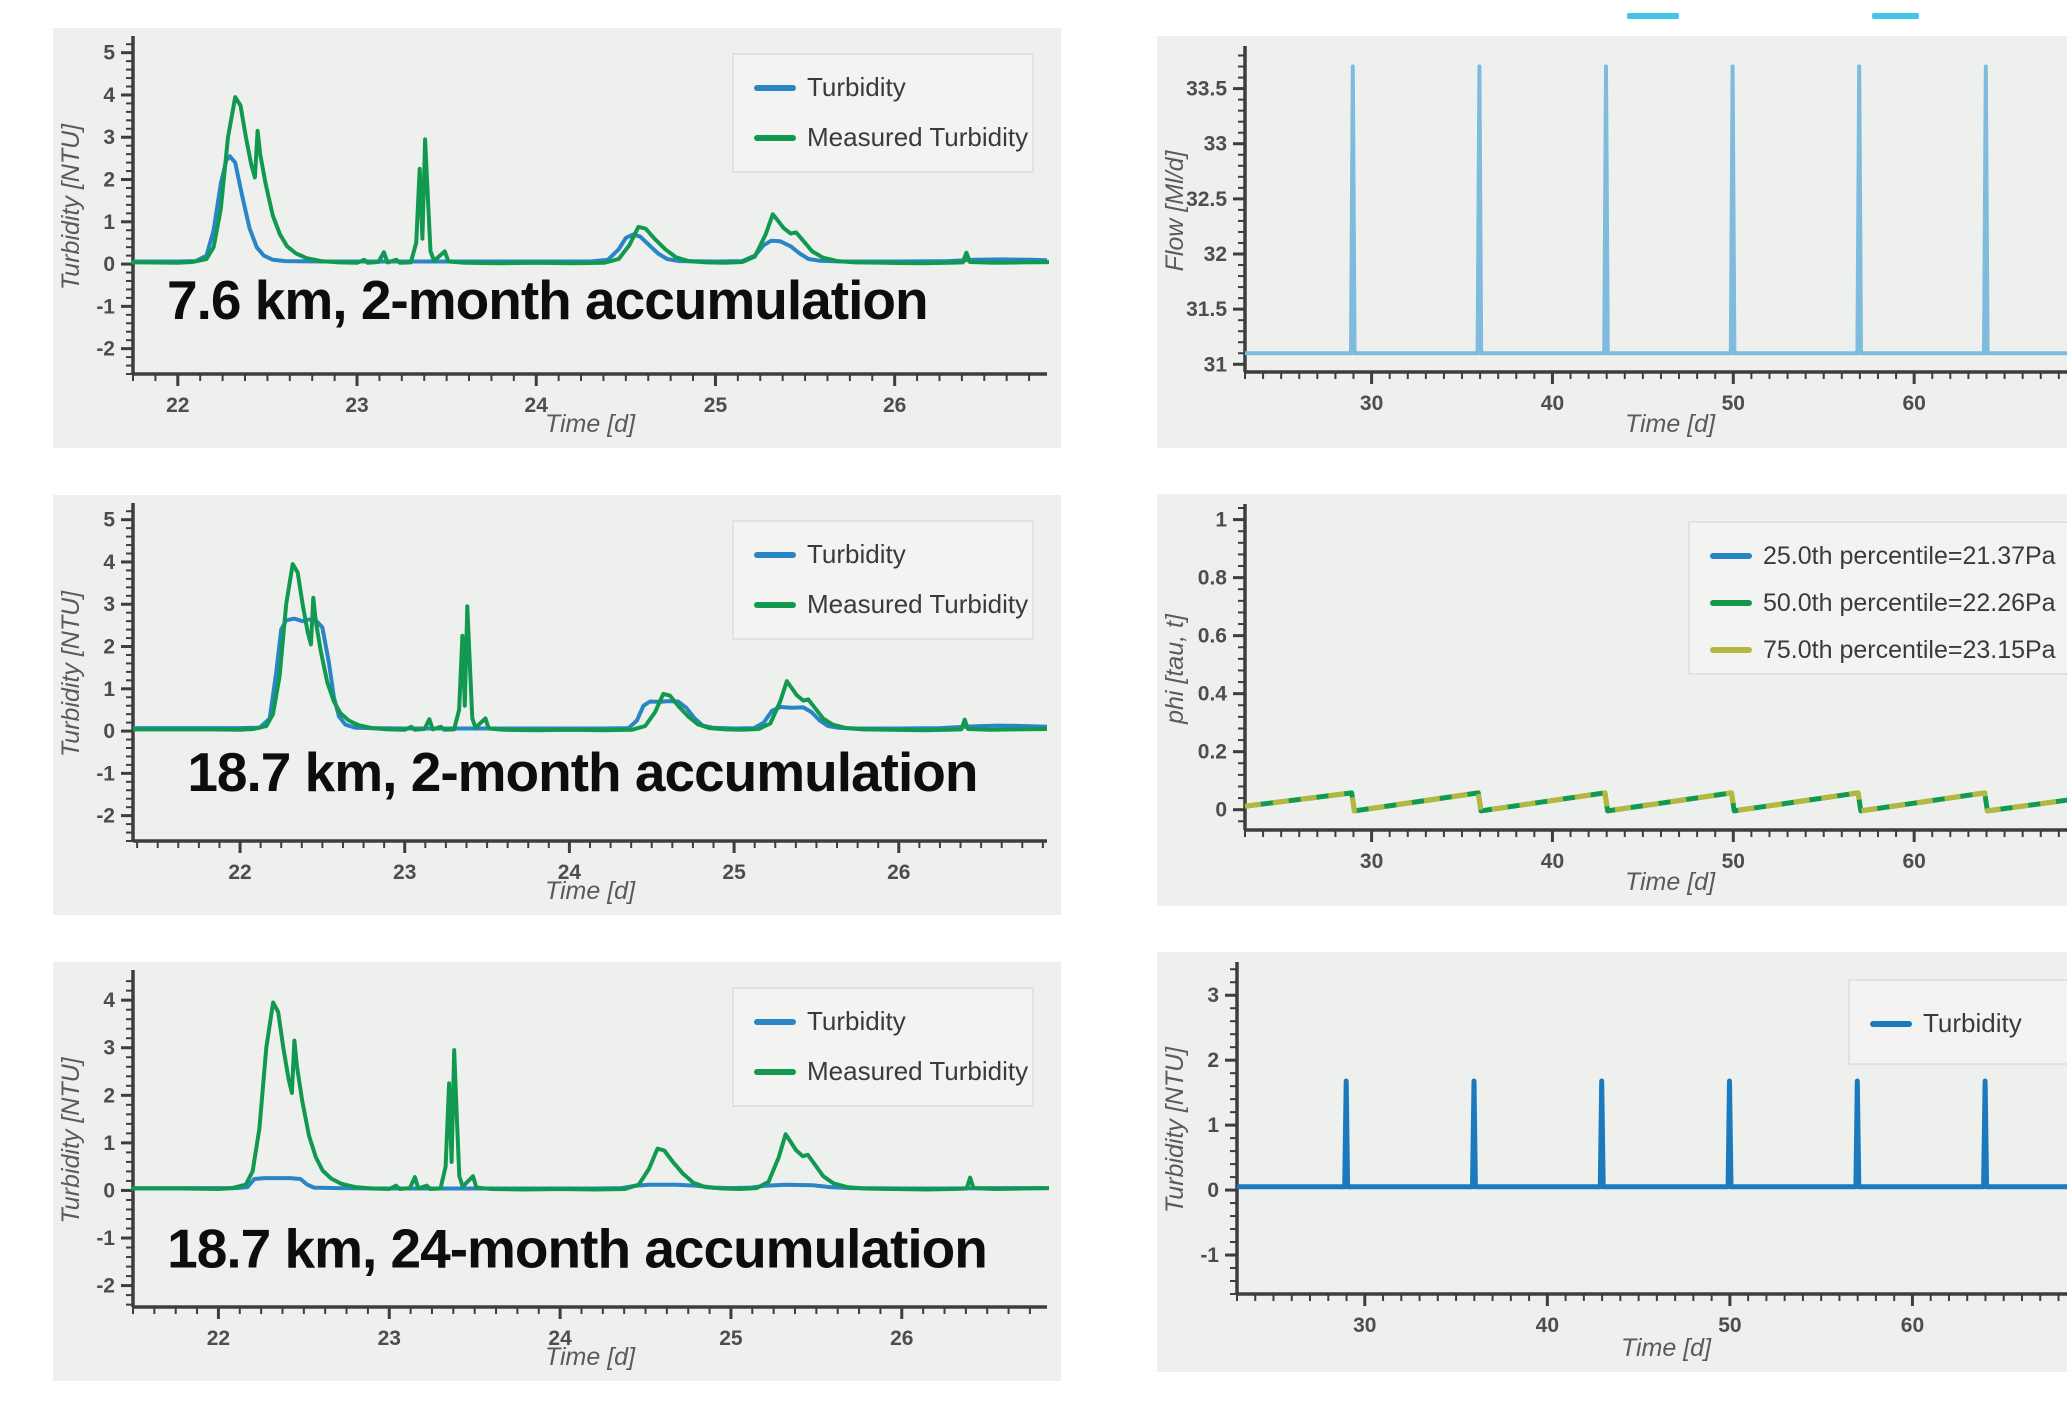  What do you see at coordinates (547, 300) in the screenshot?
I see `chart-title-overlay: 7.6 km, 2-month accumulation` at bounding box center [547, 300].